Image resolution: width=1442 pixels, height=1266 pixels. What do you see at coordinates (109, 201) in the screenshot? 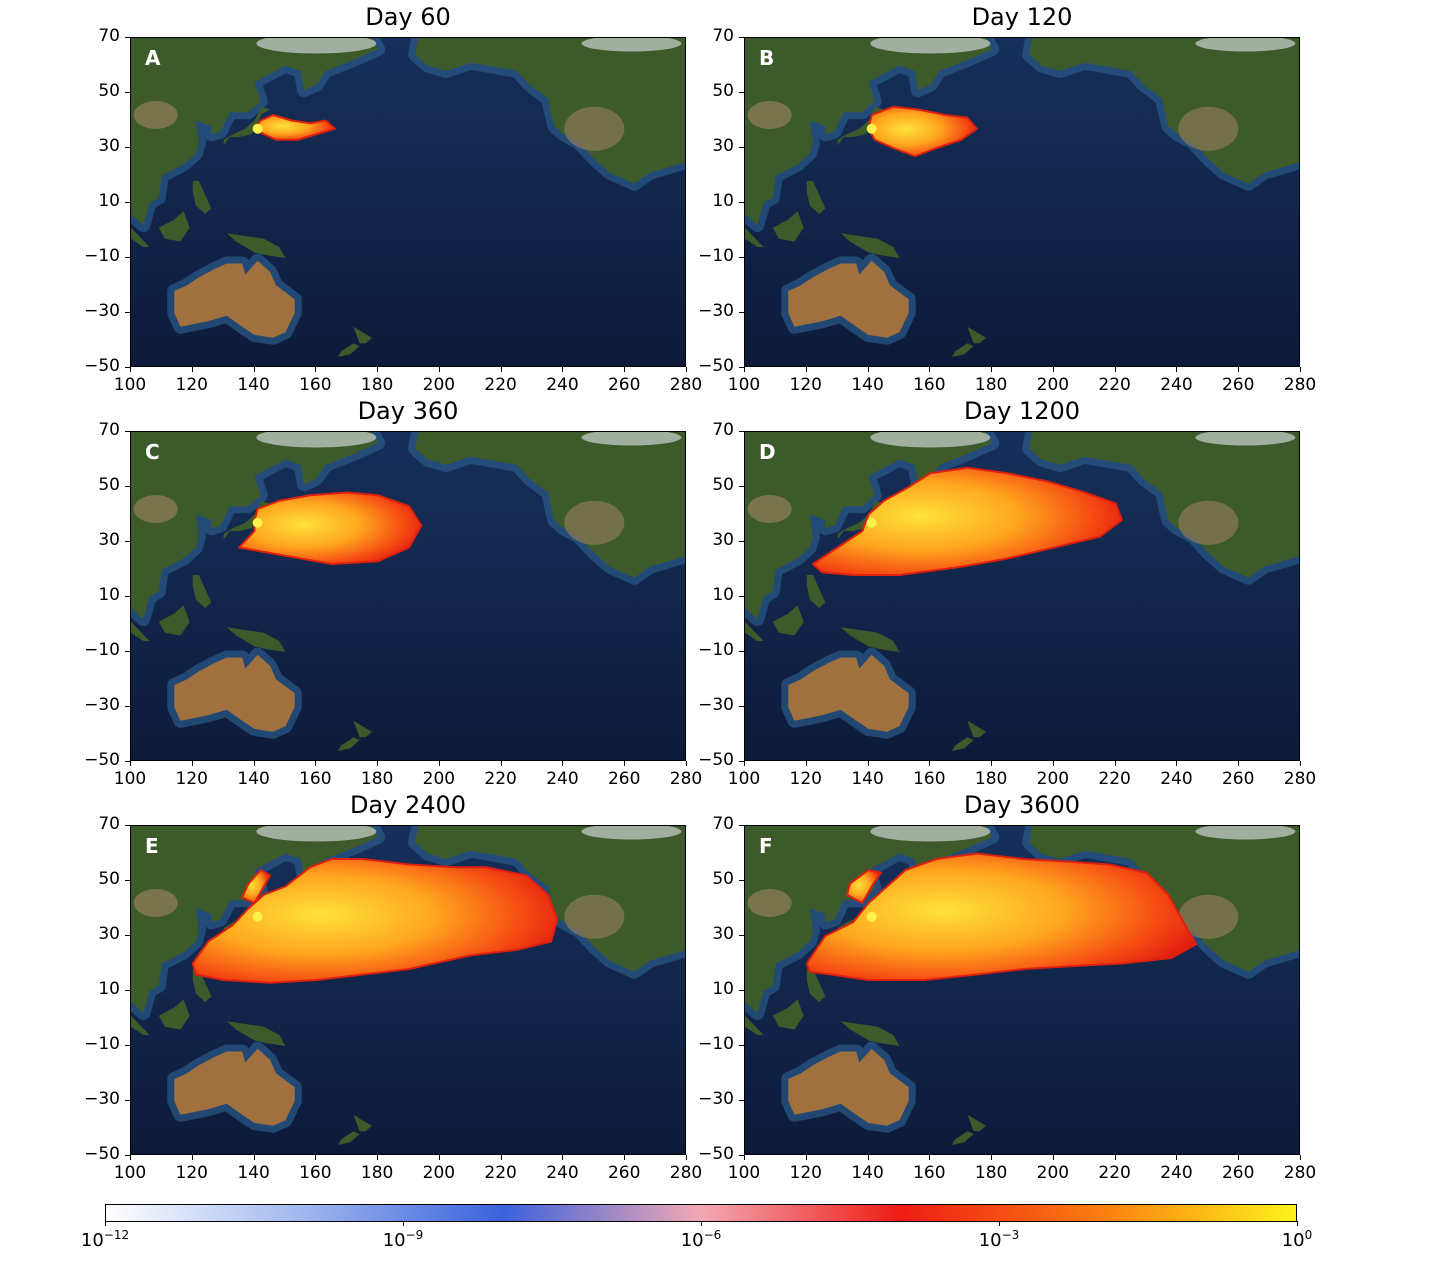
I see `y-tick-label: 10` at bounding box center [109, 201].